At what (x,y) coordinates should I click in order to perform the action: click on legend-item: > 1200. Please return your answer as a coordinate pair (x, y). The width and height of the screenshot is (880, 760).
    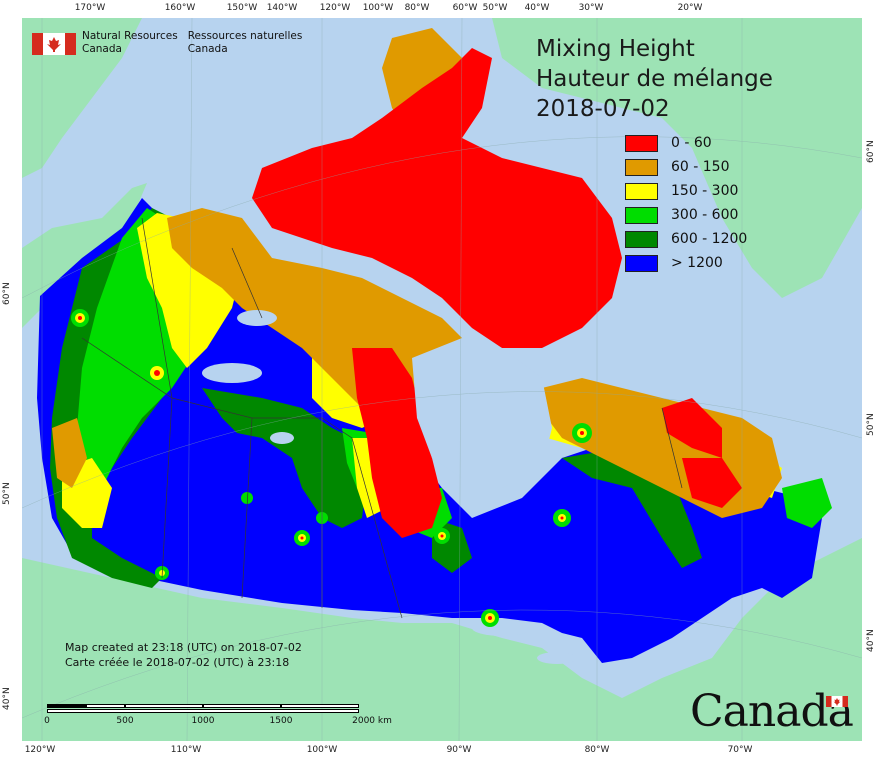
    Looking at the image, I should click on (674, 263).